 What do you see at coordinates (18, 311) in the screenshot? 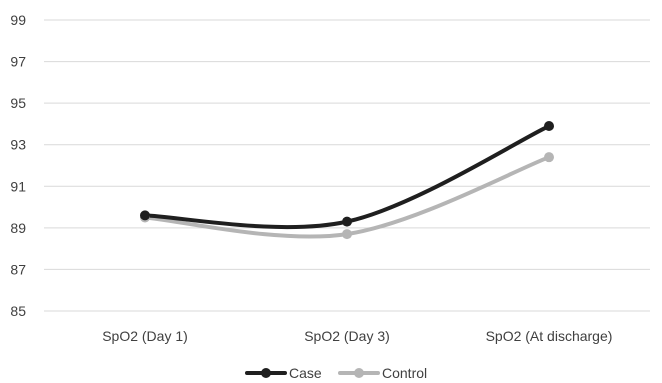
I see `y-tick-label: 85` at bounding box center [18, 311].